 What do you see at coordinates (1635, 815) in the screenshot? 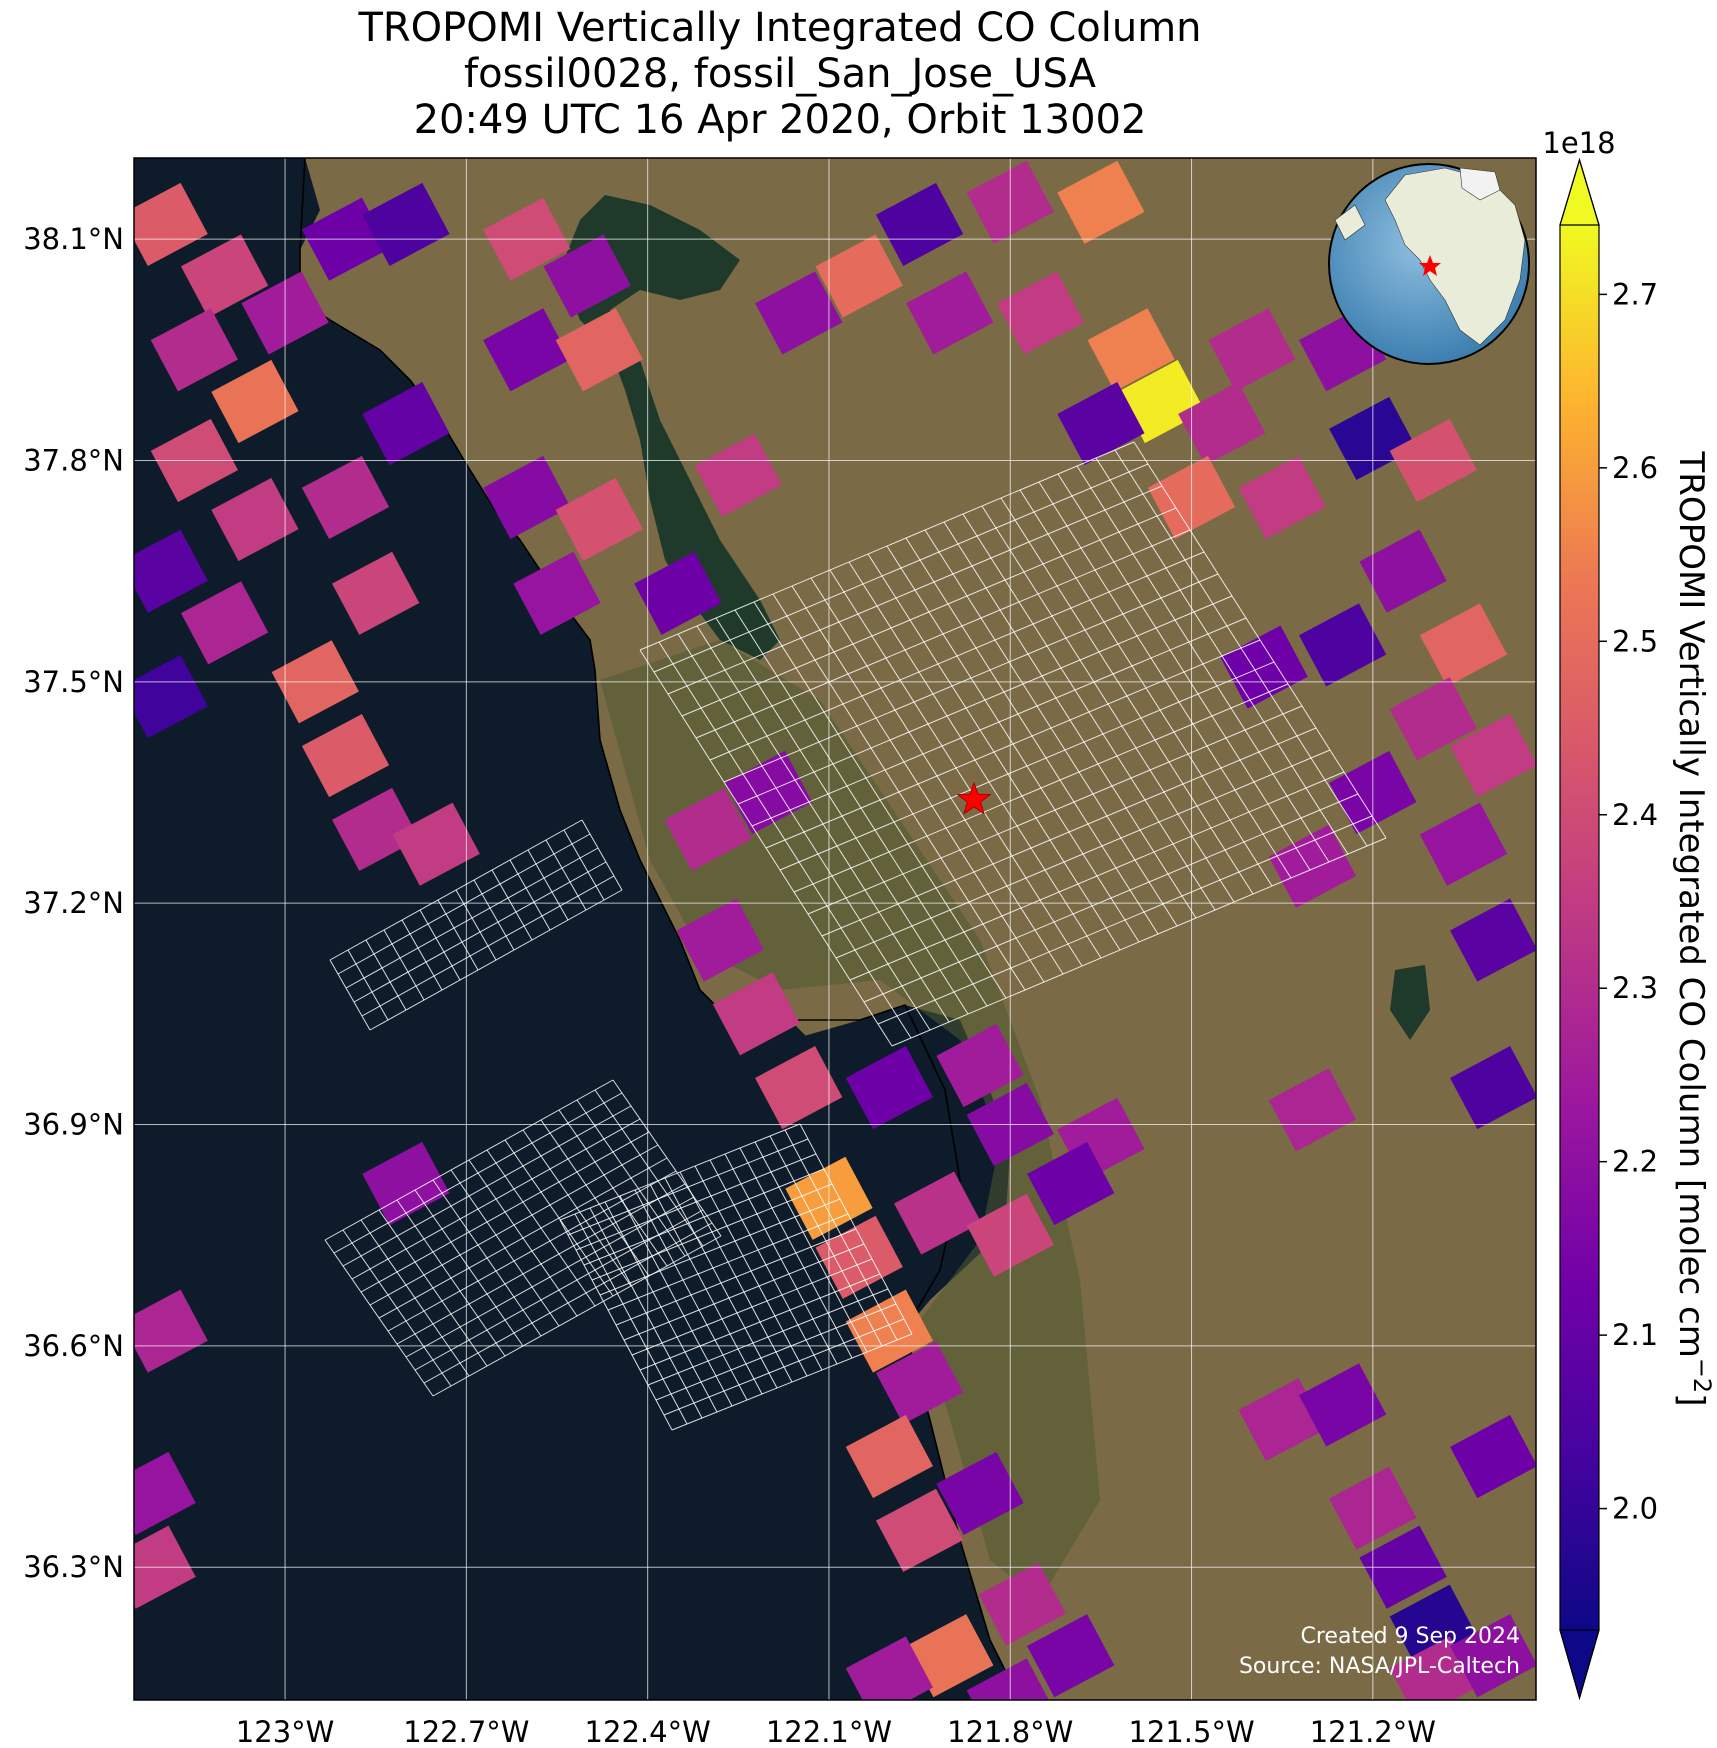
I see `colorbar-tick-label: 2.4` at bounding box center [1635, 815].